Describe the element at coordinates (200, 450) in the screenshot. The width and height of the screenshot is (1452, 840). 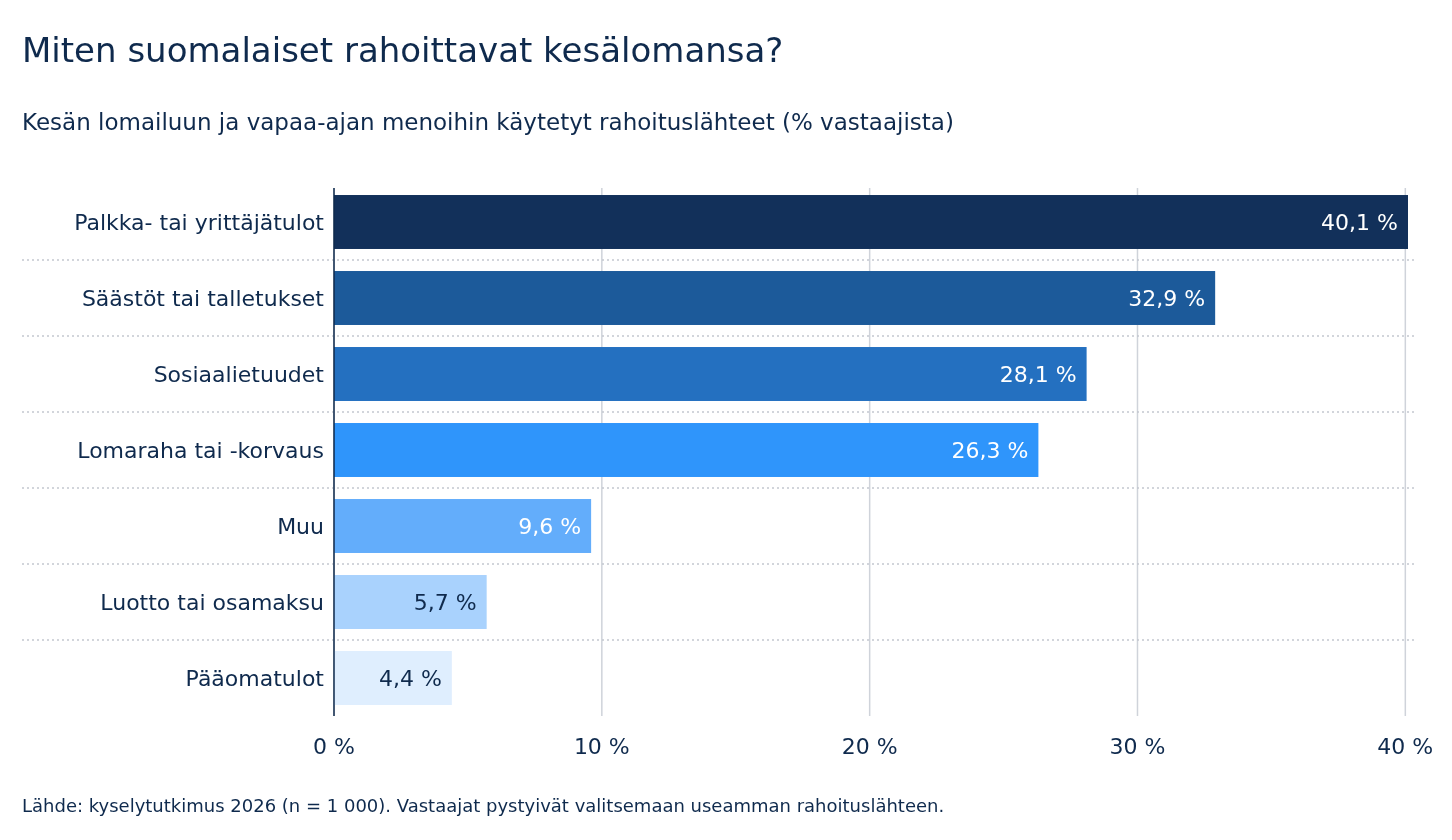
I see `y-tick-label: Lomaraha tai -korvaus` at that location.